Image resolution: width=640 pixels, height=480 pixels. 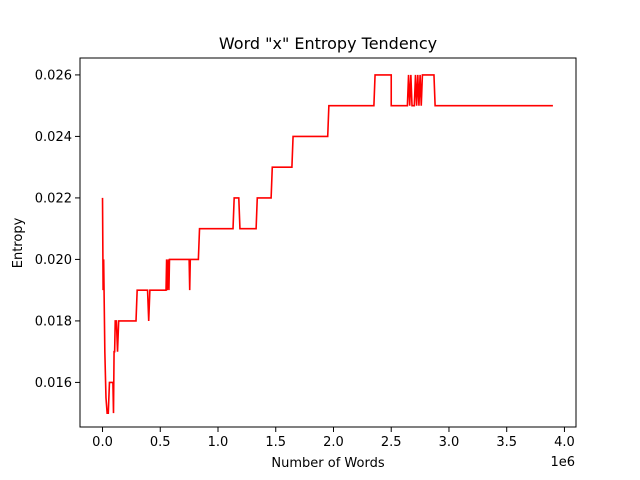 What do you see at coordinates (275, 442) in the screenshot?
I see `x-tick-label: 1.5` at bounding box center [275, 442].